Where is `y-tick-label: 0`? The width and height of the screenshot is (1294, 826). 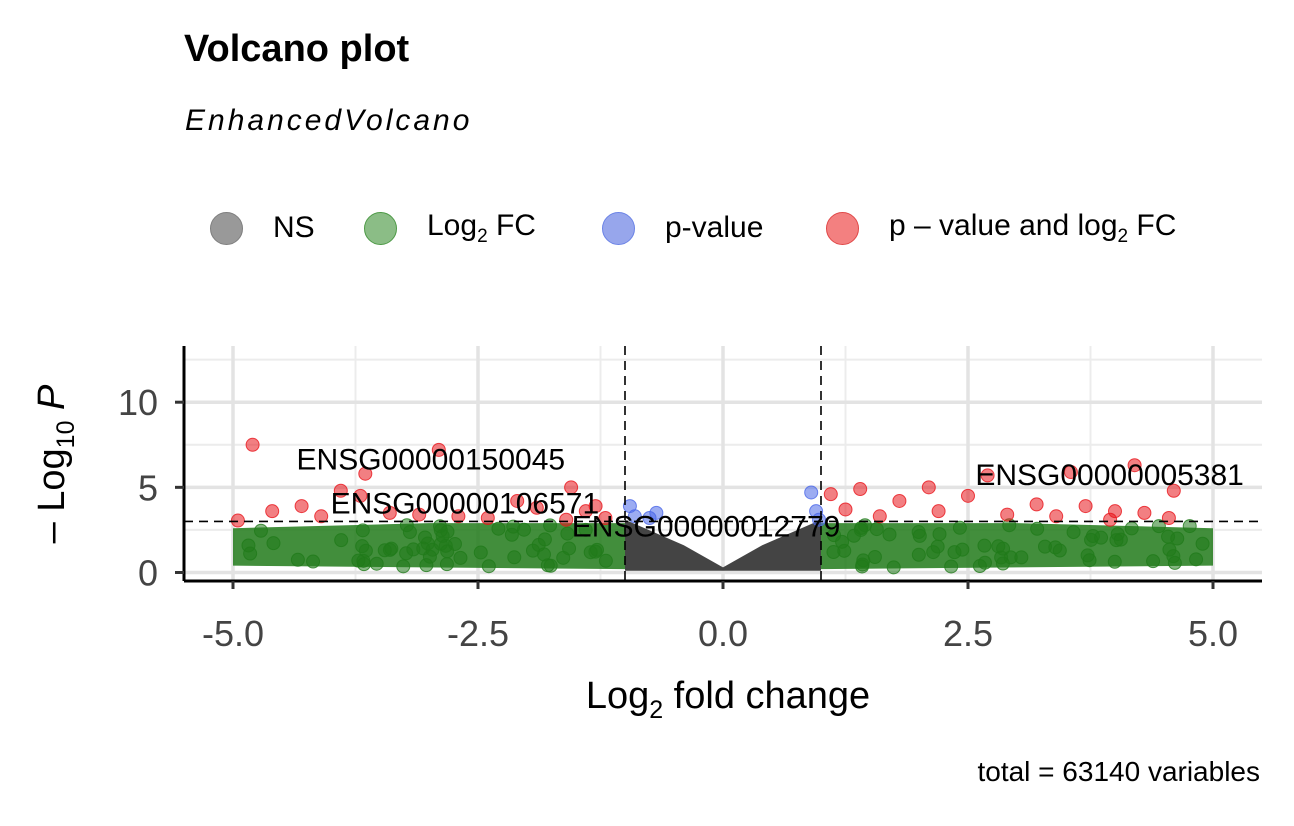 y-tick-label: 0 is located at coordinates (148, 572).